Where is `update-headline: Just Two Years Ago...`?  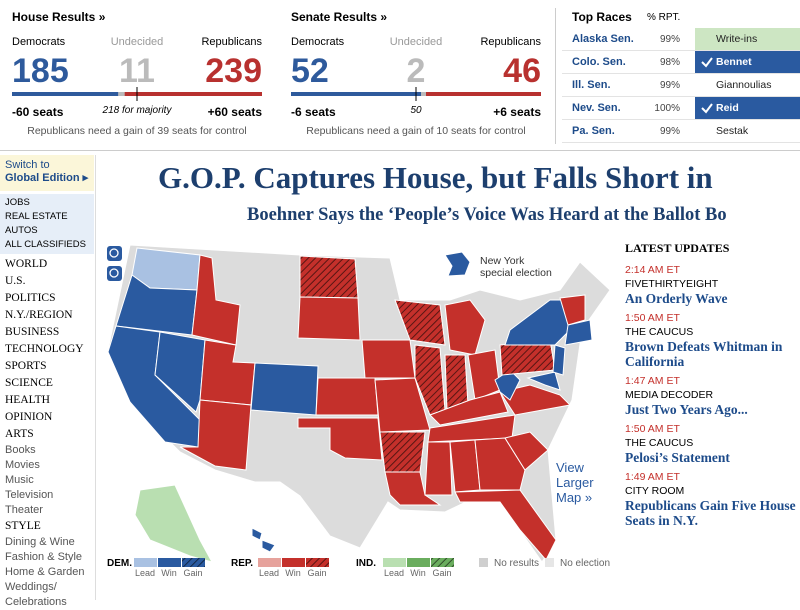
update-headline: Just Two Years Ago... is located at coordinates (686, 409).